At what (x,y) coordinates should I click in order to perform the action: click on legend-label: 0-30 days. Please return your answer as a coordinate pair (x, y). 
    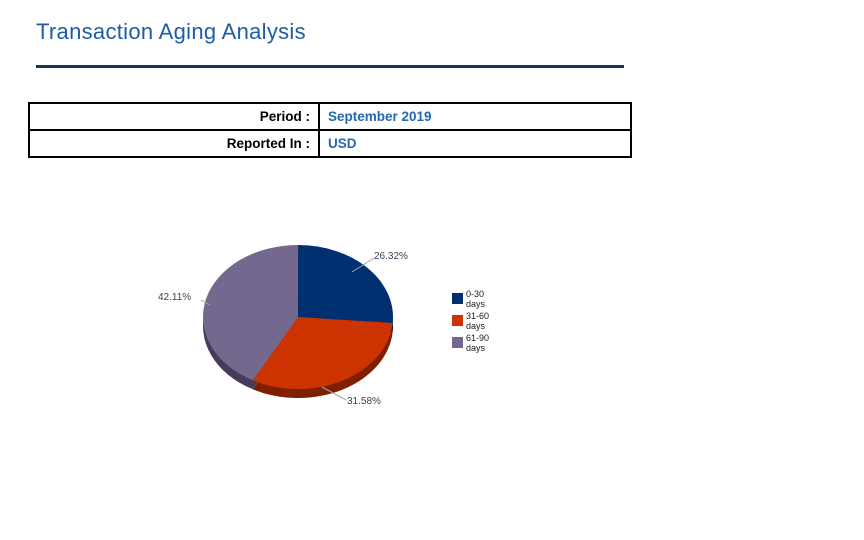
    Looking at the image, I should click on (476, 299).